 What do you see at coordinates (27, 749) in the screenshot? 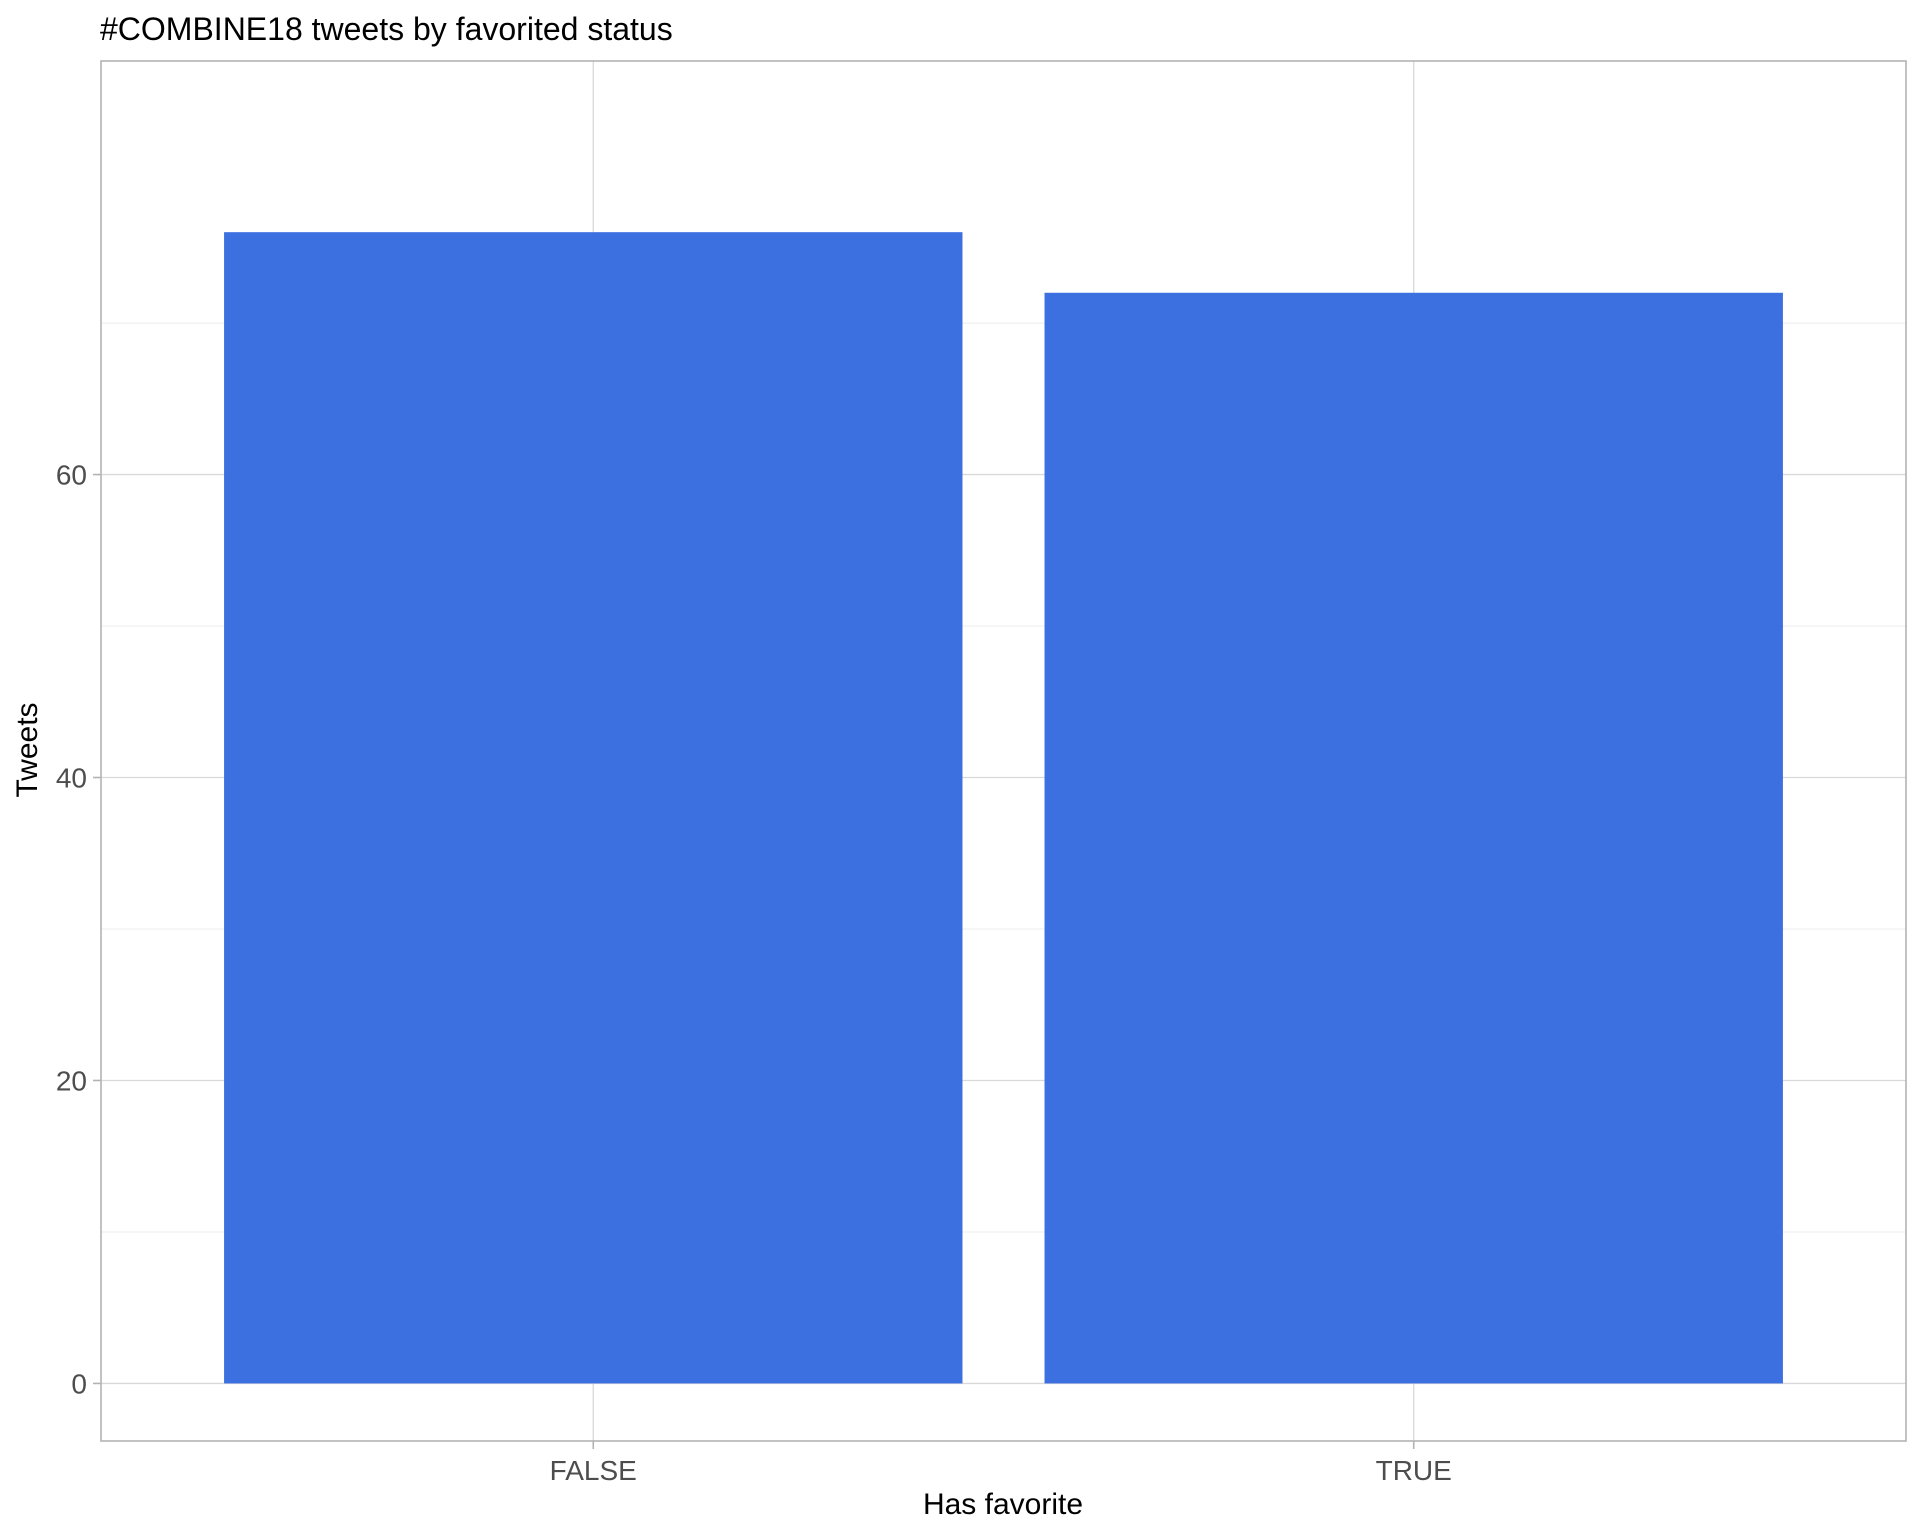
I see `y-axis-title: Tweets` at bounding box center [27, 749].